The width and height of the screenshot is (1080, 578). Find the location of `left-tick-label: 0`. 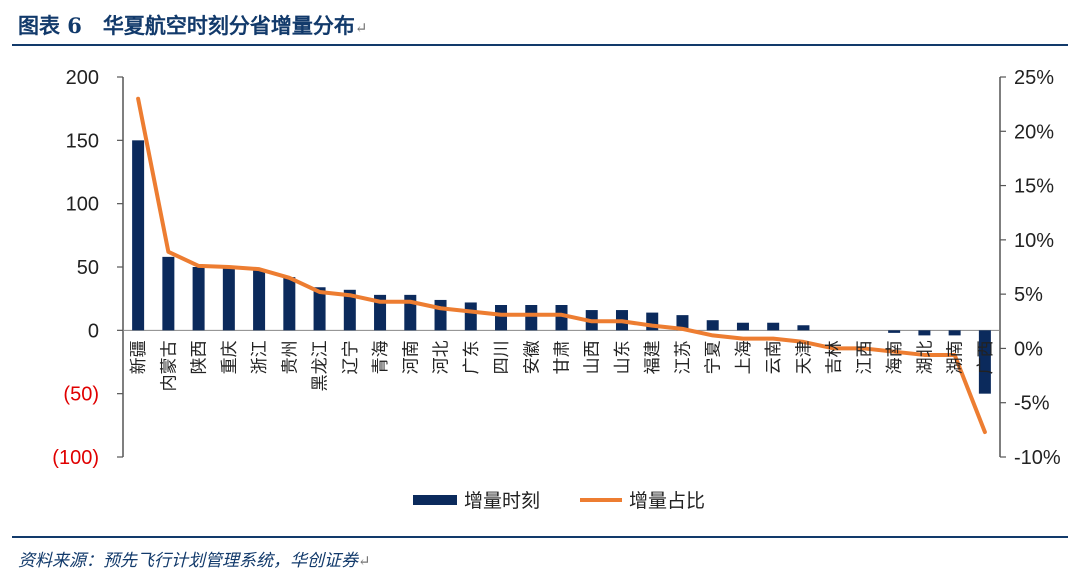

left-tick-label: 0 is located at coordinates (93, 331).